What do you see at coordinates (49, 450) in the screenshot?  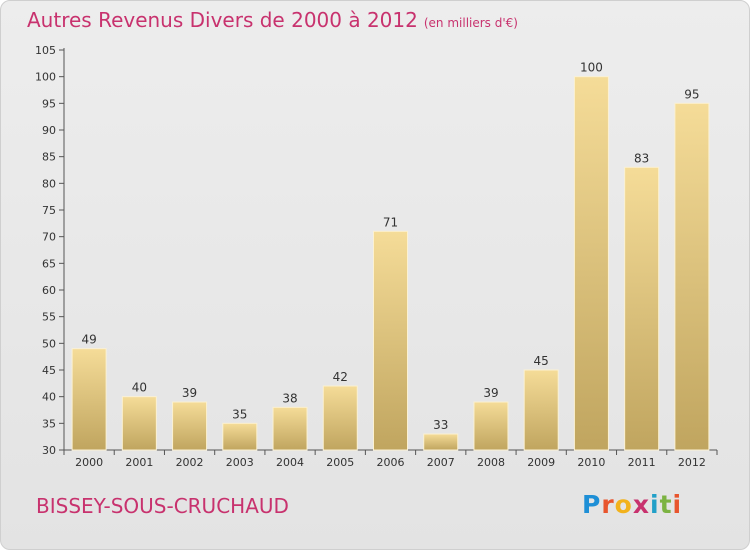 I see `y-tick-label: 30` at bounding box center [49, 450].